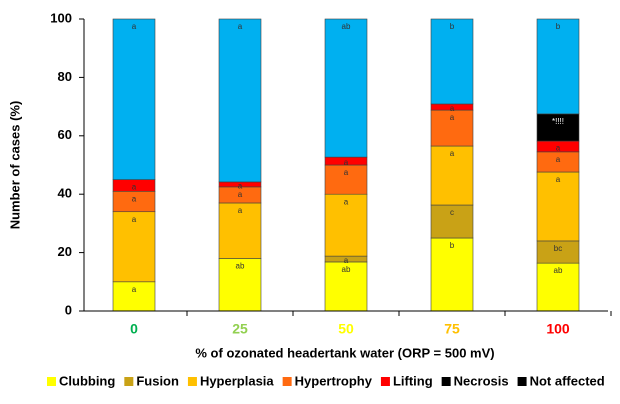  What do you see at coordinates (14, 165) in the screenshot?
I see `y-axis-title: Number of cases (%)` at bounding box center [14, 165].